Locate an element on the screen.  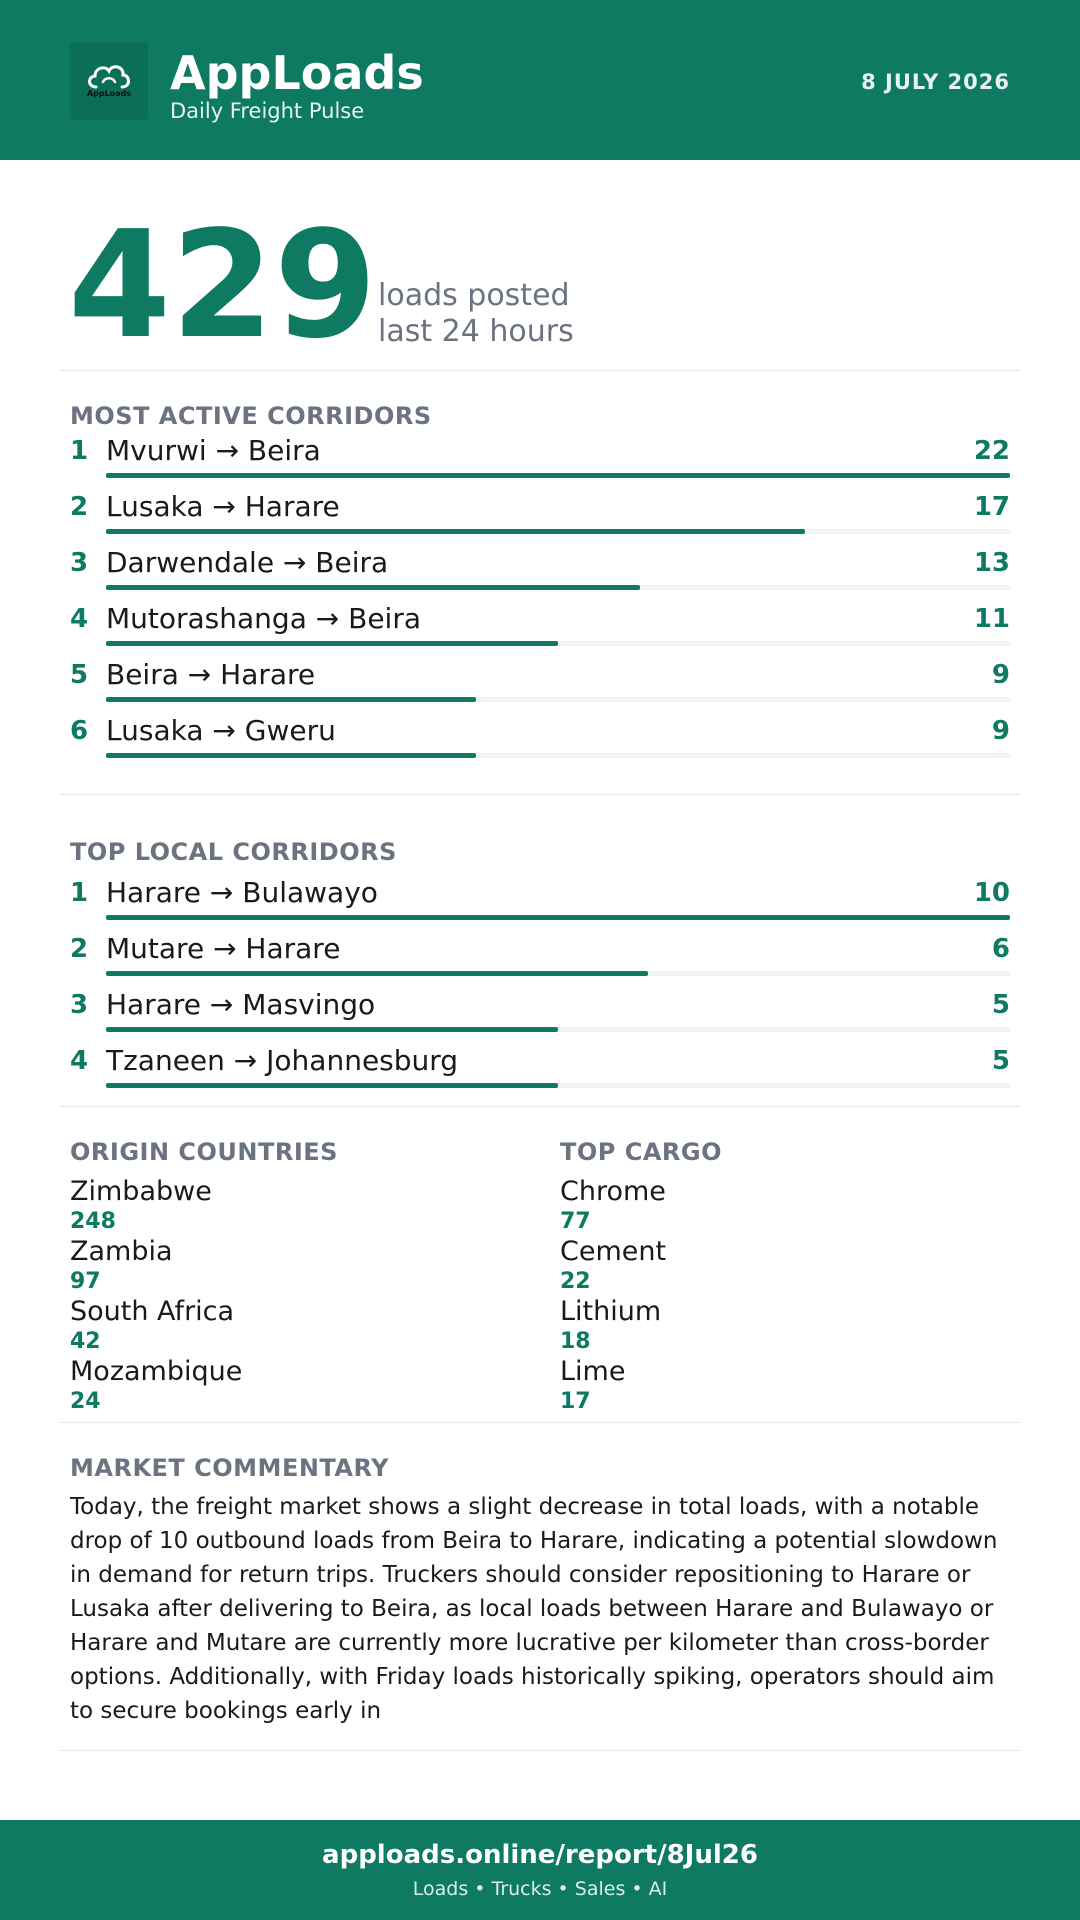
top-cargo-title: TOP CARGO is located at coordinates (641, 1152).